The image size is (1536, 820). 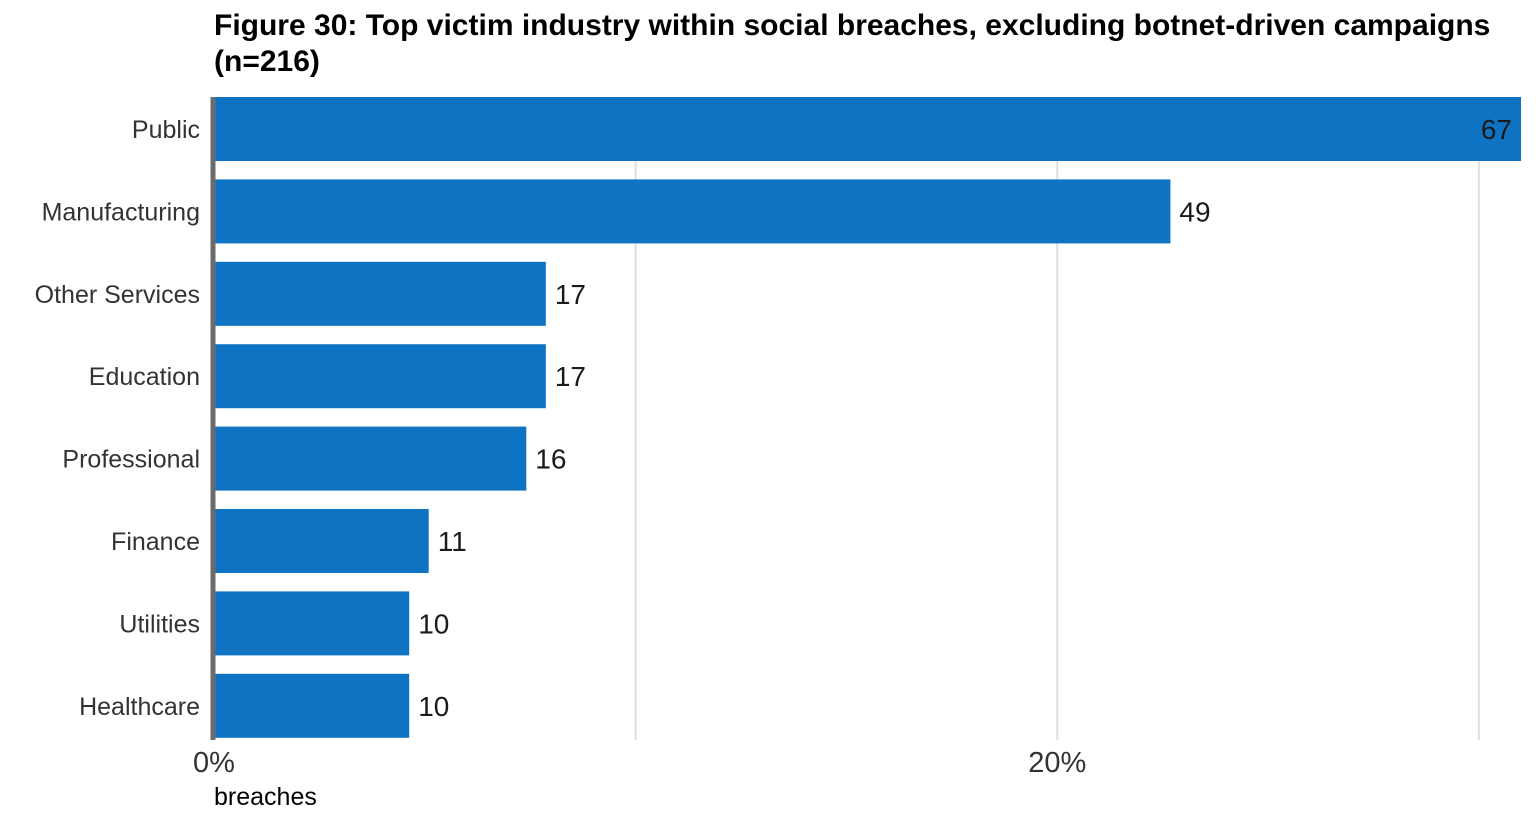 I want to click on bar-finance, so click(x=321, y=541).